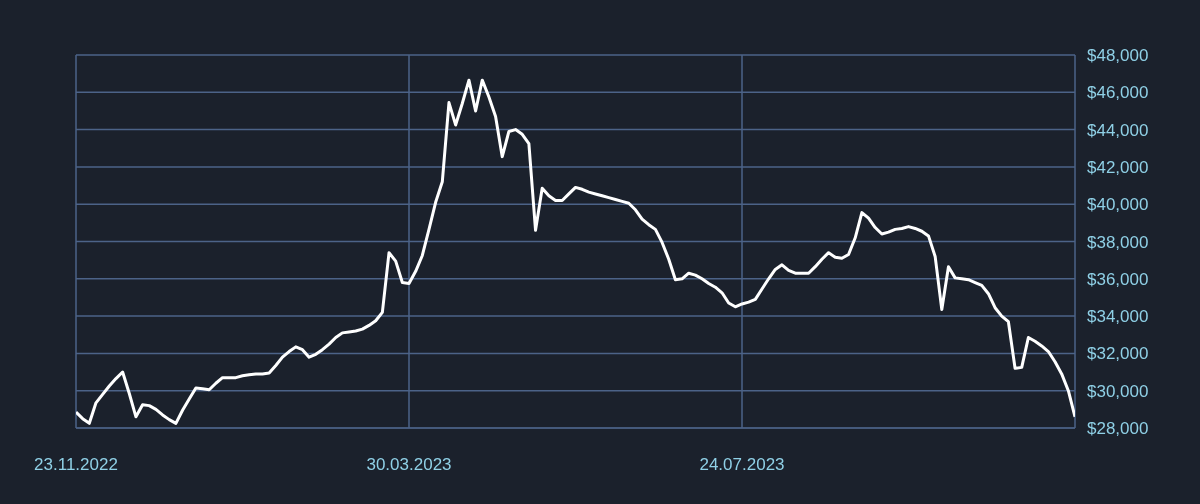 The width and height of the screenshot is (1200, 504). What do you see at coordinates (1118, 429) in the screenshot?
I see `y-tick-label: $28,000` at bounding box center [1118, 429].